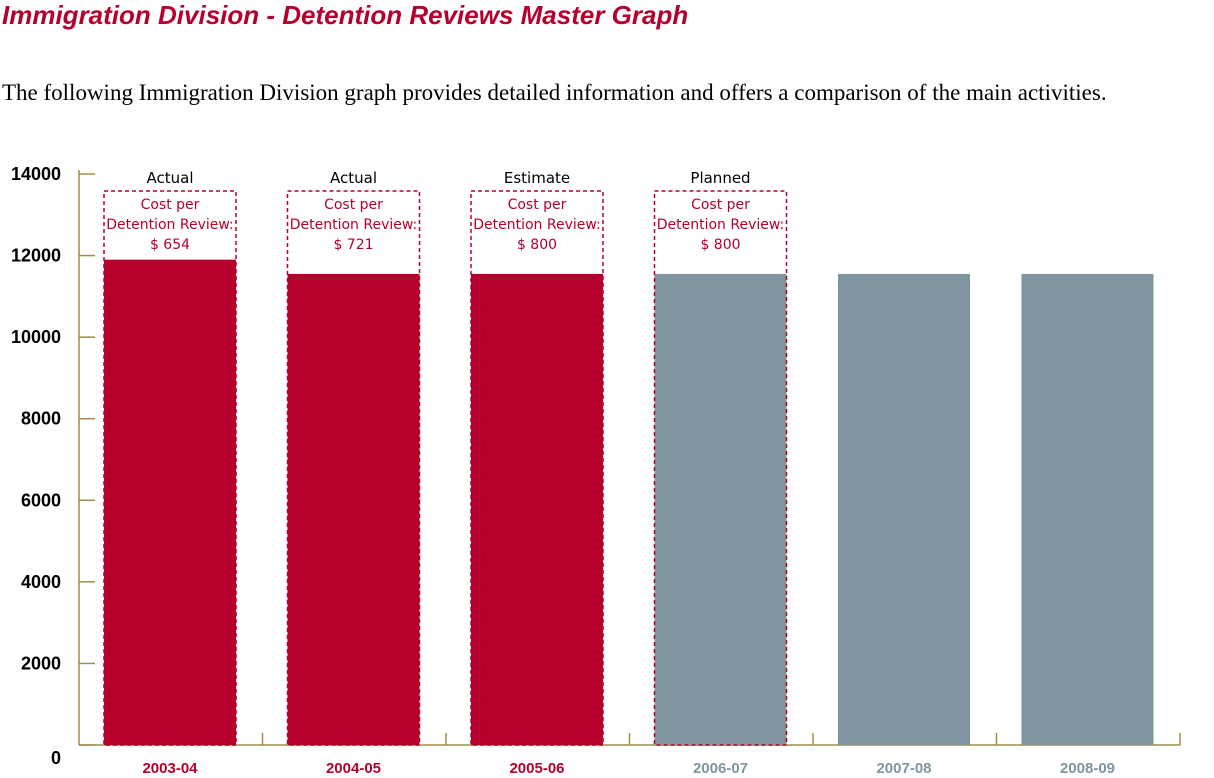 This screenshot has width=1214, height=778. What do you see at coordinates (170, 245) in the screenshot?
I see `cost-note-text: $ 654` at bounding box center [170, 245].